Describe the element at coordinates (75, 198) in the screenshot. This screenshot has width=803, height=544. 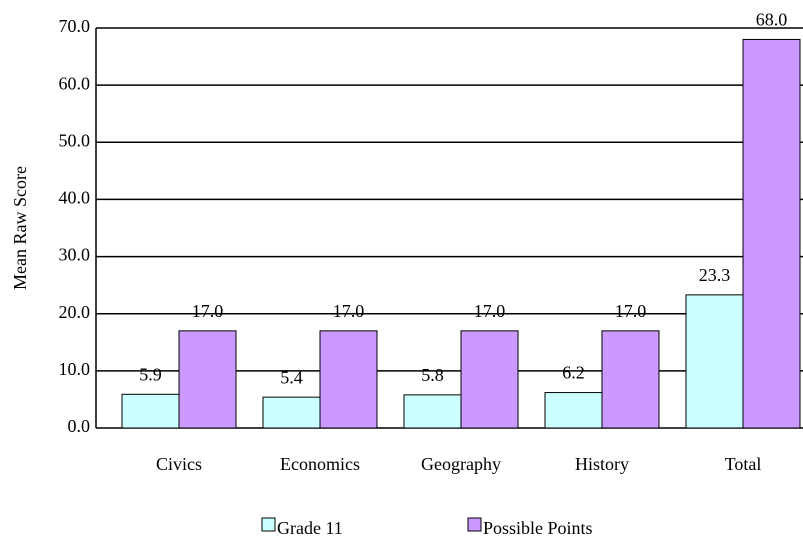
I see `y-tick-label: 40.0` at that location.